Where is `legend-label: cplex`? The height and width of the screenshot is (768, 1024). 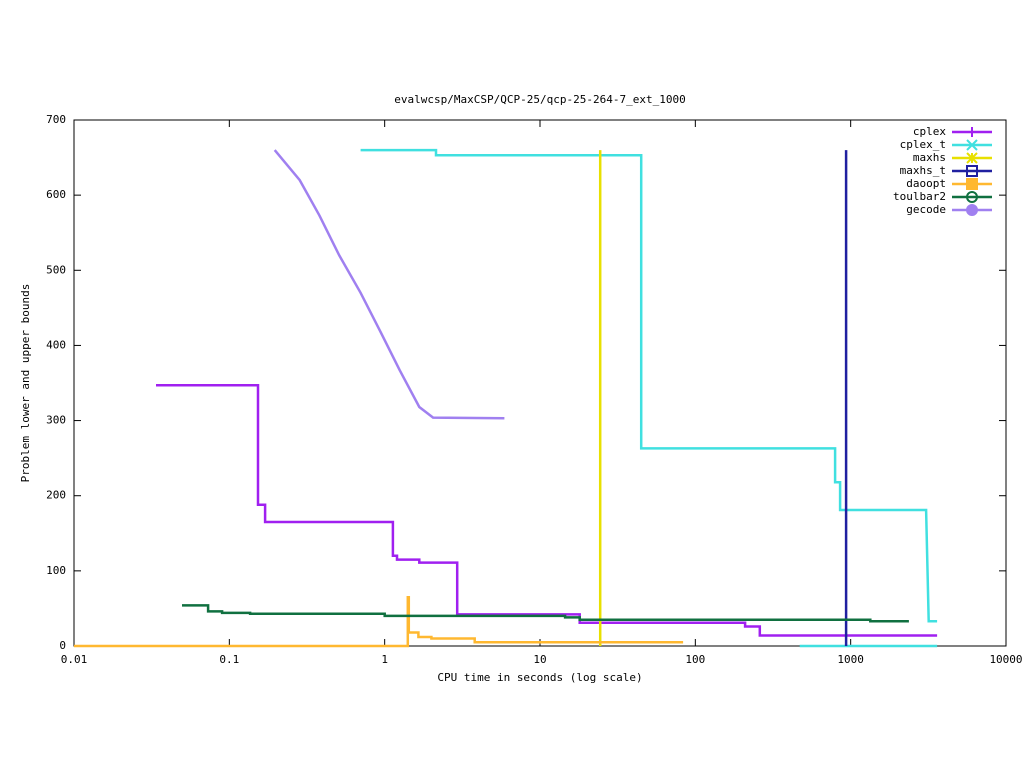 legend-label: cplex is located at coordinates (929, 131).